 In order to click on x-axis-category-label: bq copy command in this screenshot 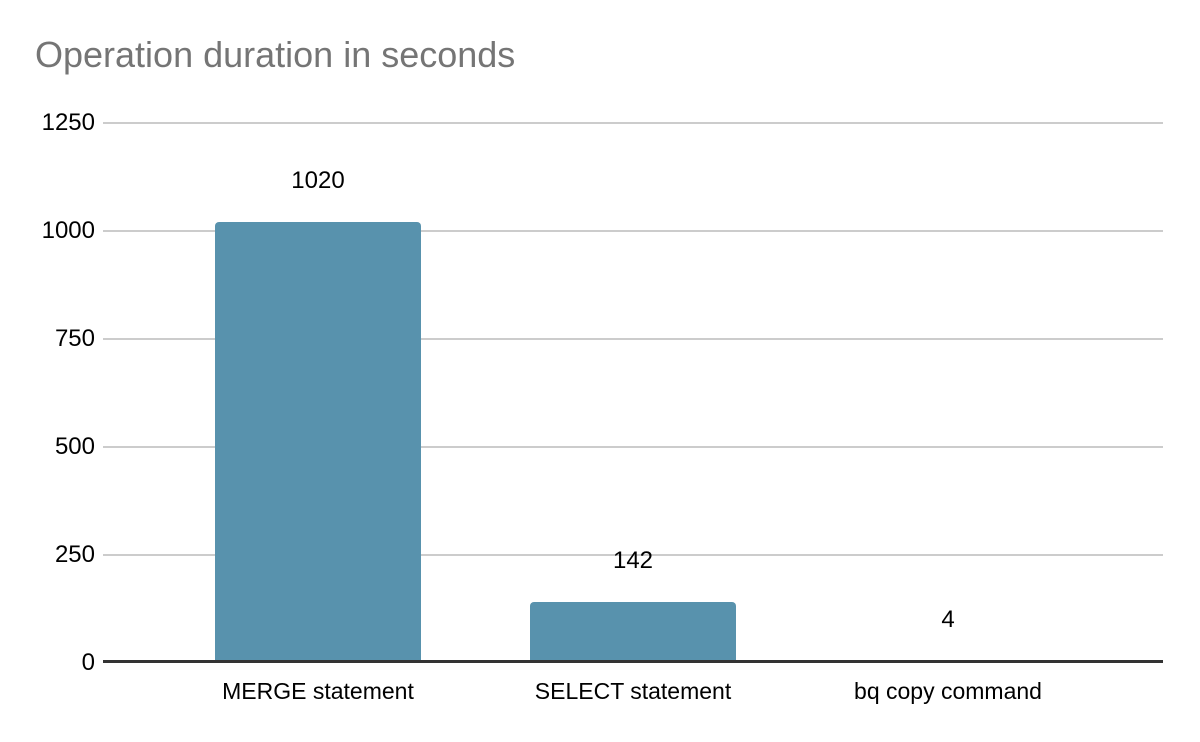, I will do `click(948, 691)`.